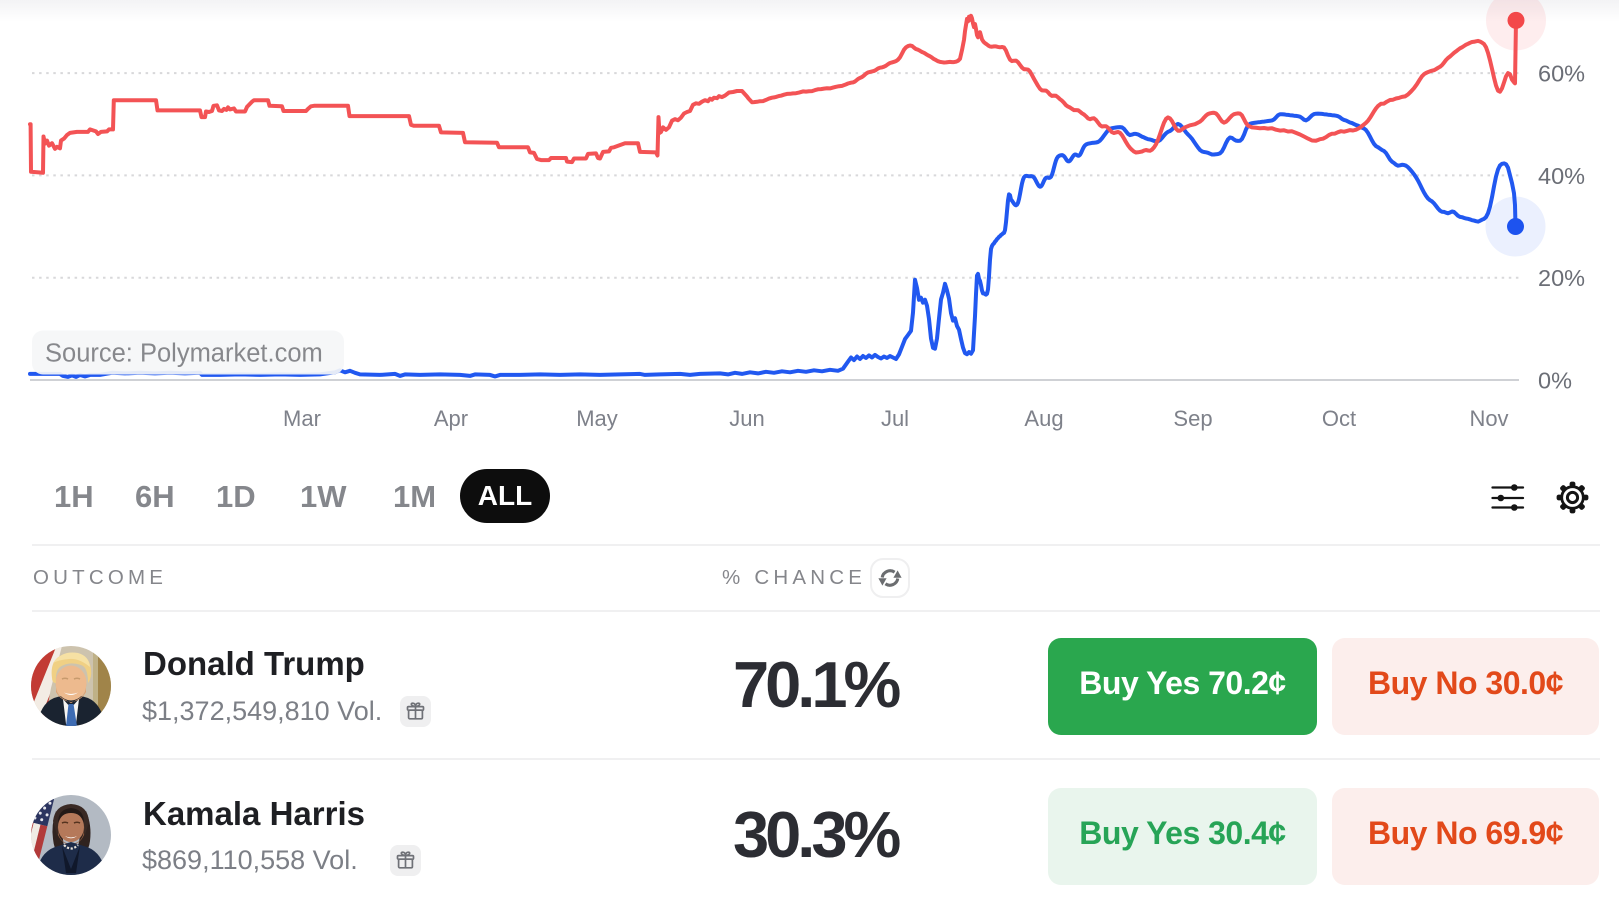 This screenshot has width=1619, height=907. I want to click on svg-text: 40%, so click(1561, 176).